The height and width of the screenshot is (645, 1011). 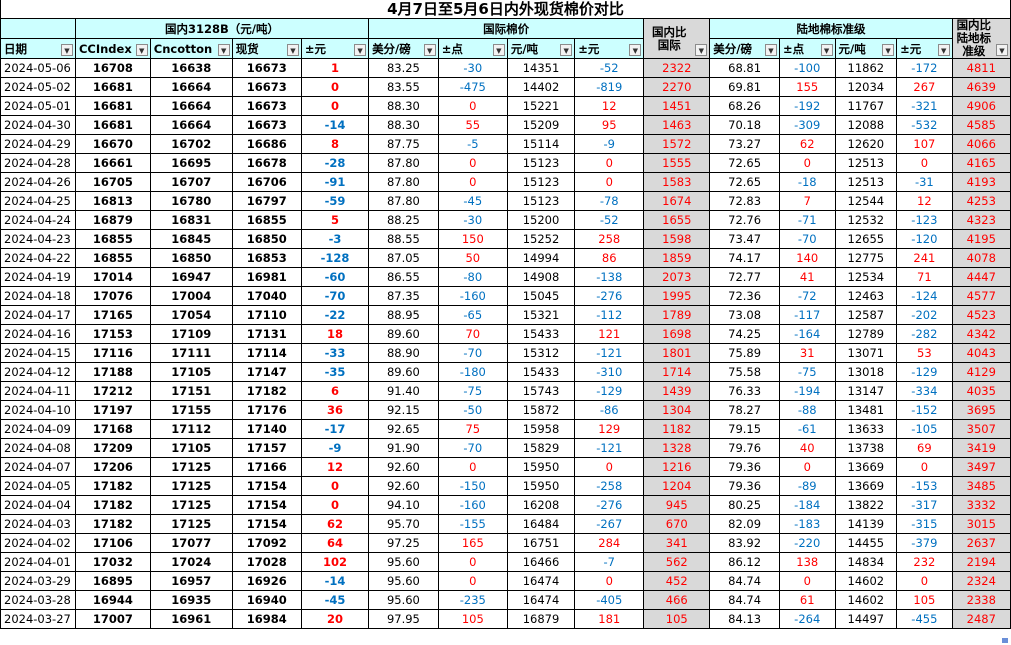 What do you see at coordinates (677, 448) in the screenshot?
I see `cell-diff: 1328` at bounding box center [677, 448].